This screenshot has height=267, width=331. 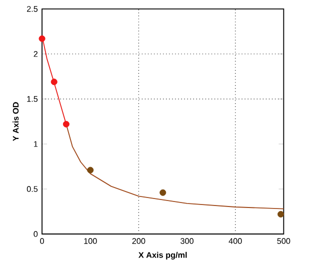 What do you see at coordinates (32, 99) in the screenshot?
I see `y-tick-label: 1.5` at bounding box center [32, 99].